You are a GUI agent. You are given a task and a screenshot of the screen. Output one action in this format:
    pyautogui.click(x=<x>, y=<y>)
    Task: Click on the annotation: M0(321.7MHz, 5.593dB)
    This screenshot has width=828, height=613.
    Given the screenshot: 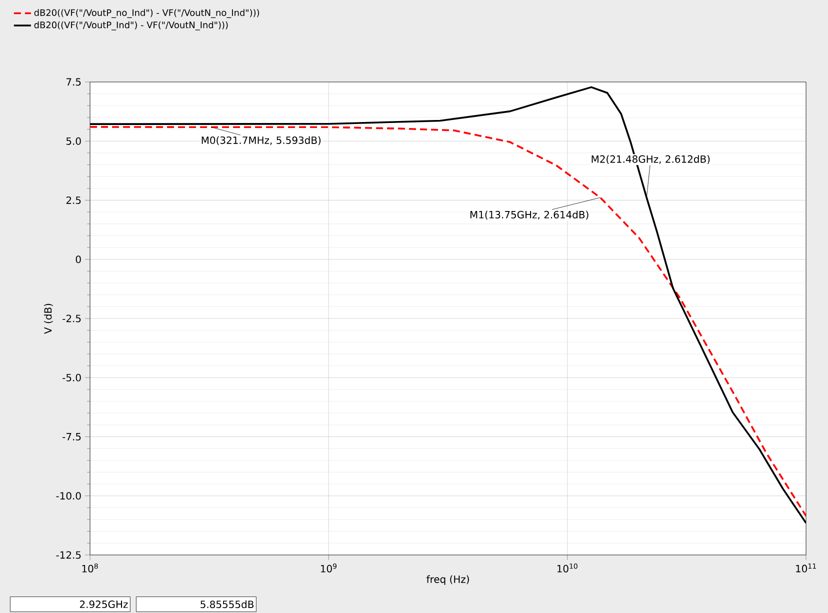 What is the action you would take?
    pyautogui.click(x=261, y=141)
    